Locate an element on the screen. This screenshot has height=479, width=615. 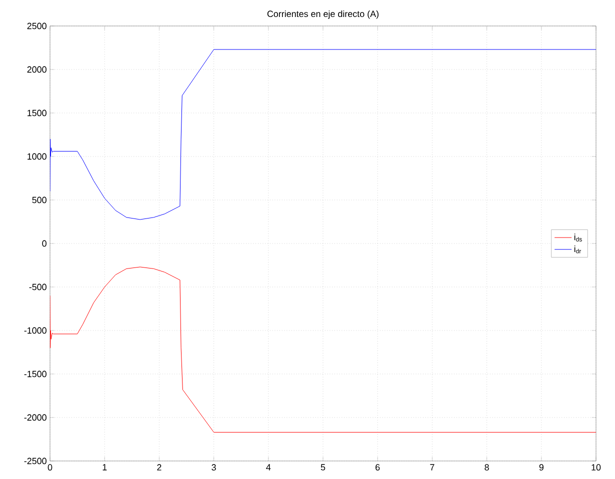
x-tick-label: 9 is located at coordinates (541, 467).